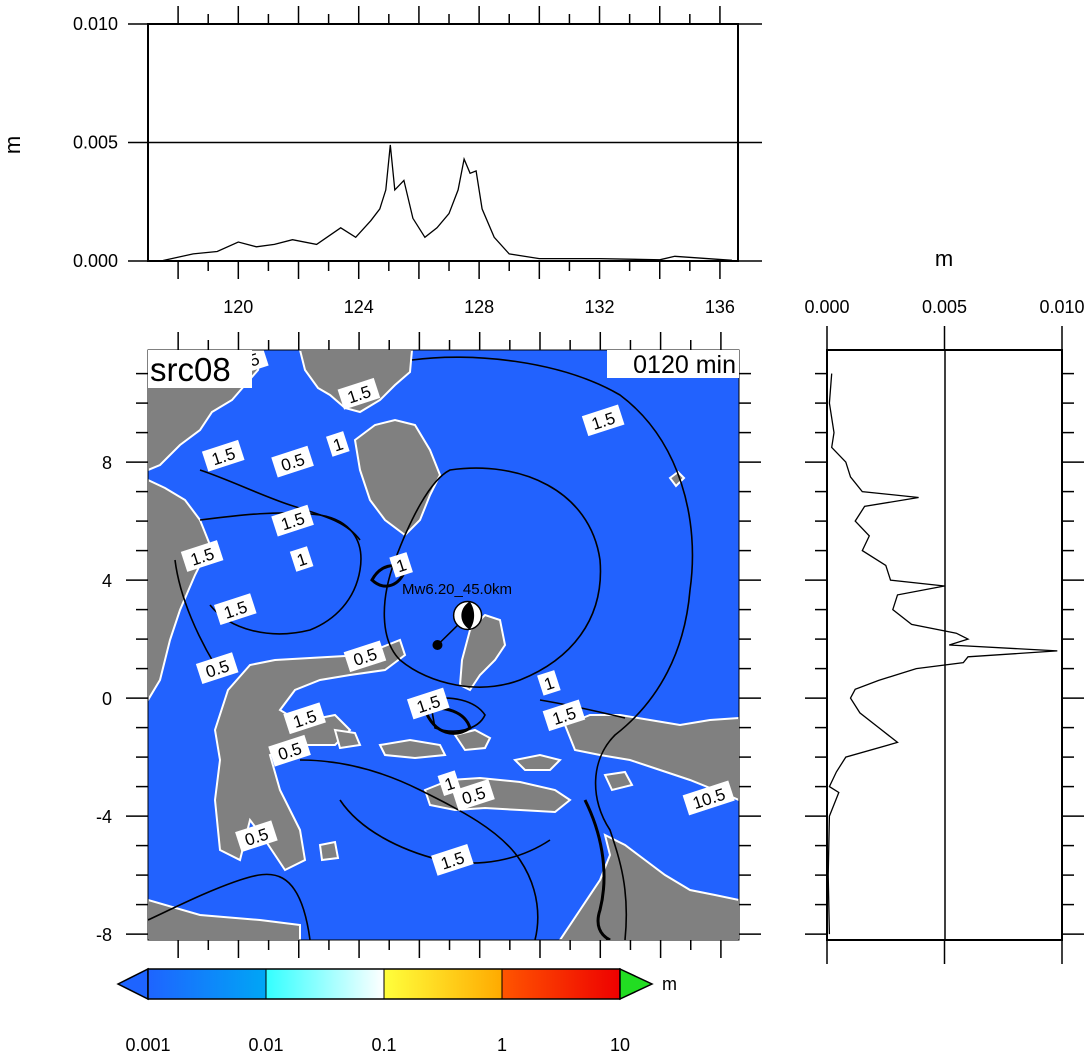 The width and height of the screenshot is (1088, 1063). Describe the element at coordinates (944, 258) in the screenshot. I see `right-xlabel: m` at that location.